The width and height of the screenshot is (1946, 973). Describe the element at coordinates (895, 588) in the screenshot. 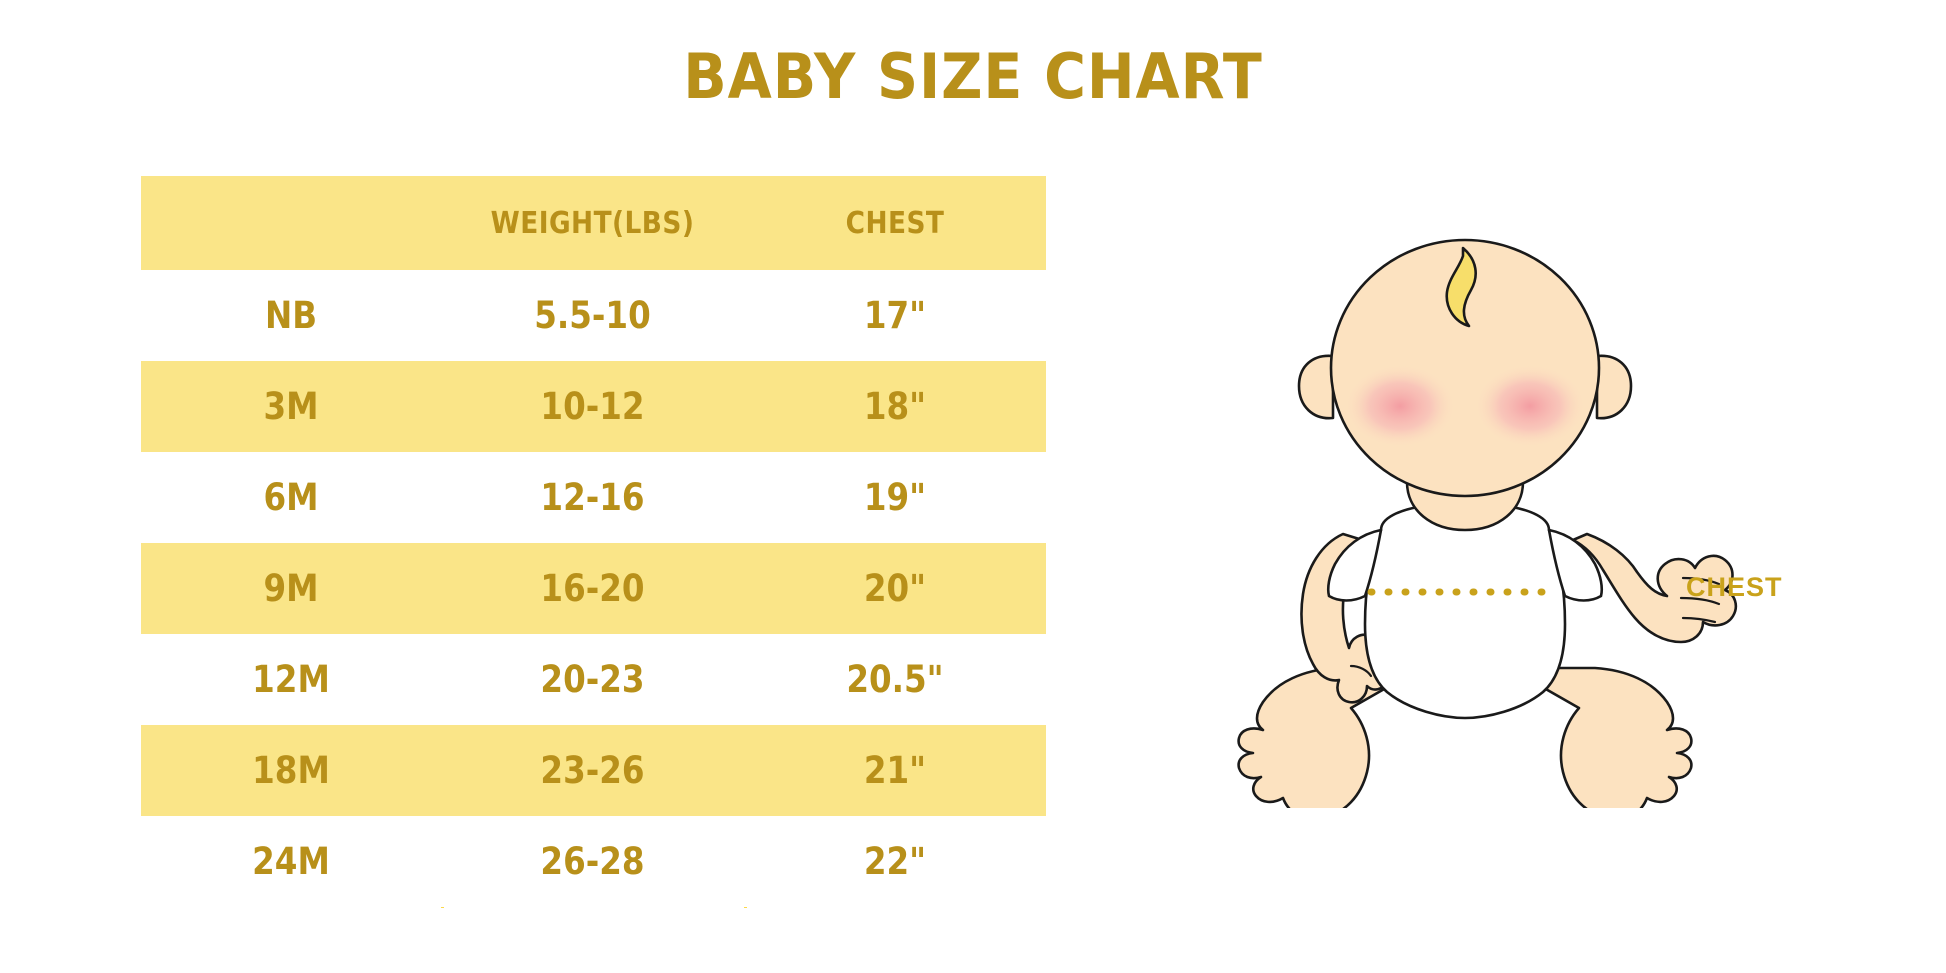

I see `cell-chest: 20"` at that location.